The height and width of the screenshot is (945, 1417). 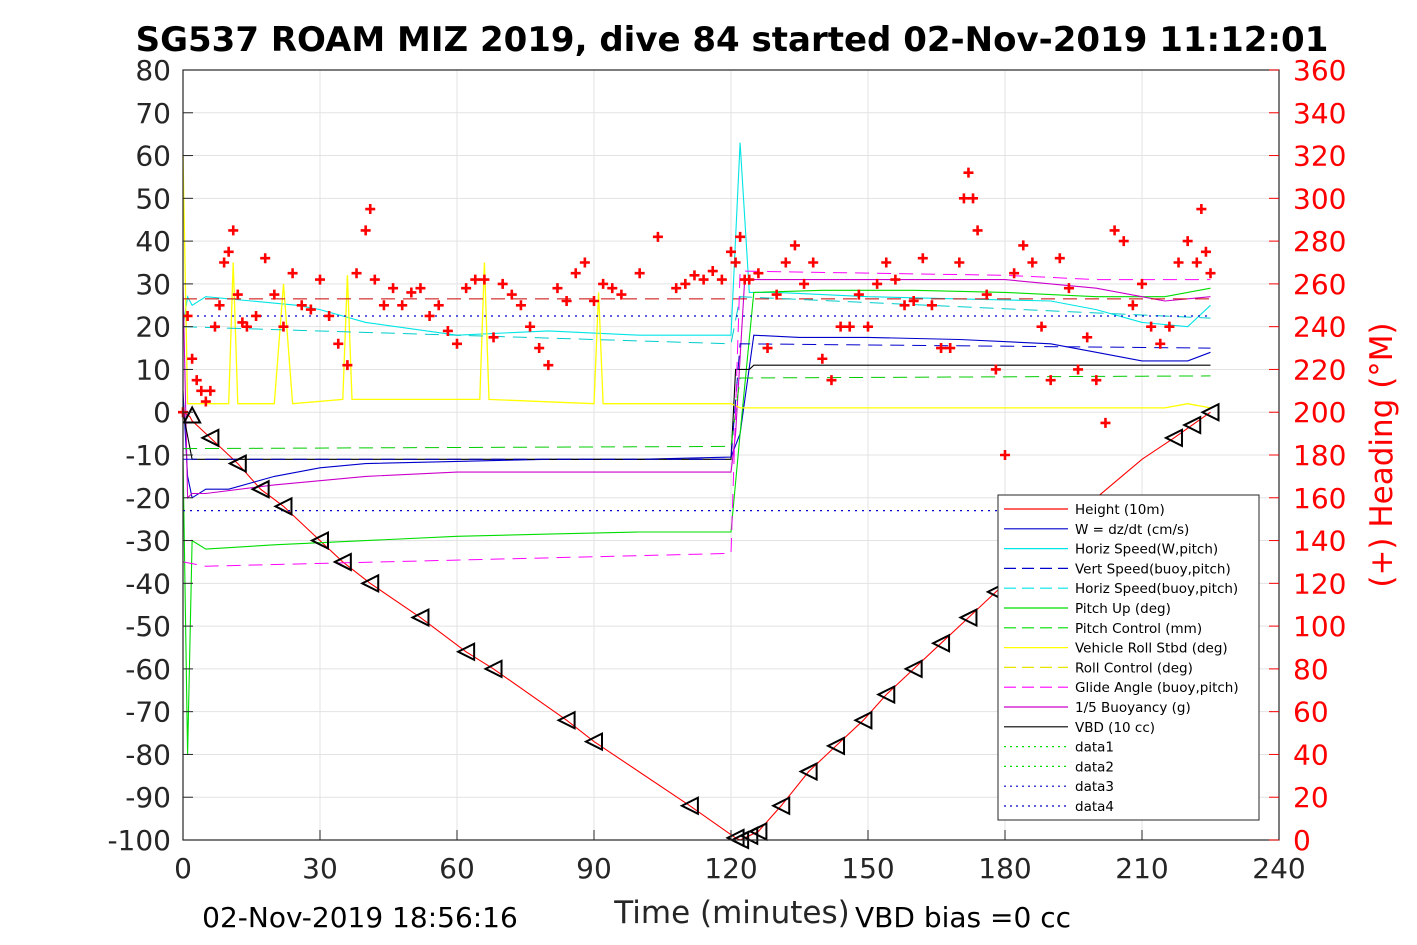 What do you see at coordinates (153, 198) in the screenshot?
I see `y-tick-label: 50` at bounding box center [153, 198].